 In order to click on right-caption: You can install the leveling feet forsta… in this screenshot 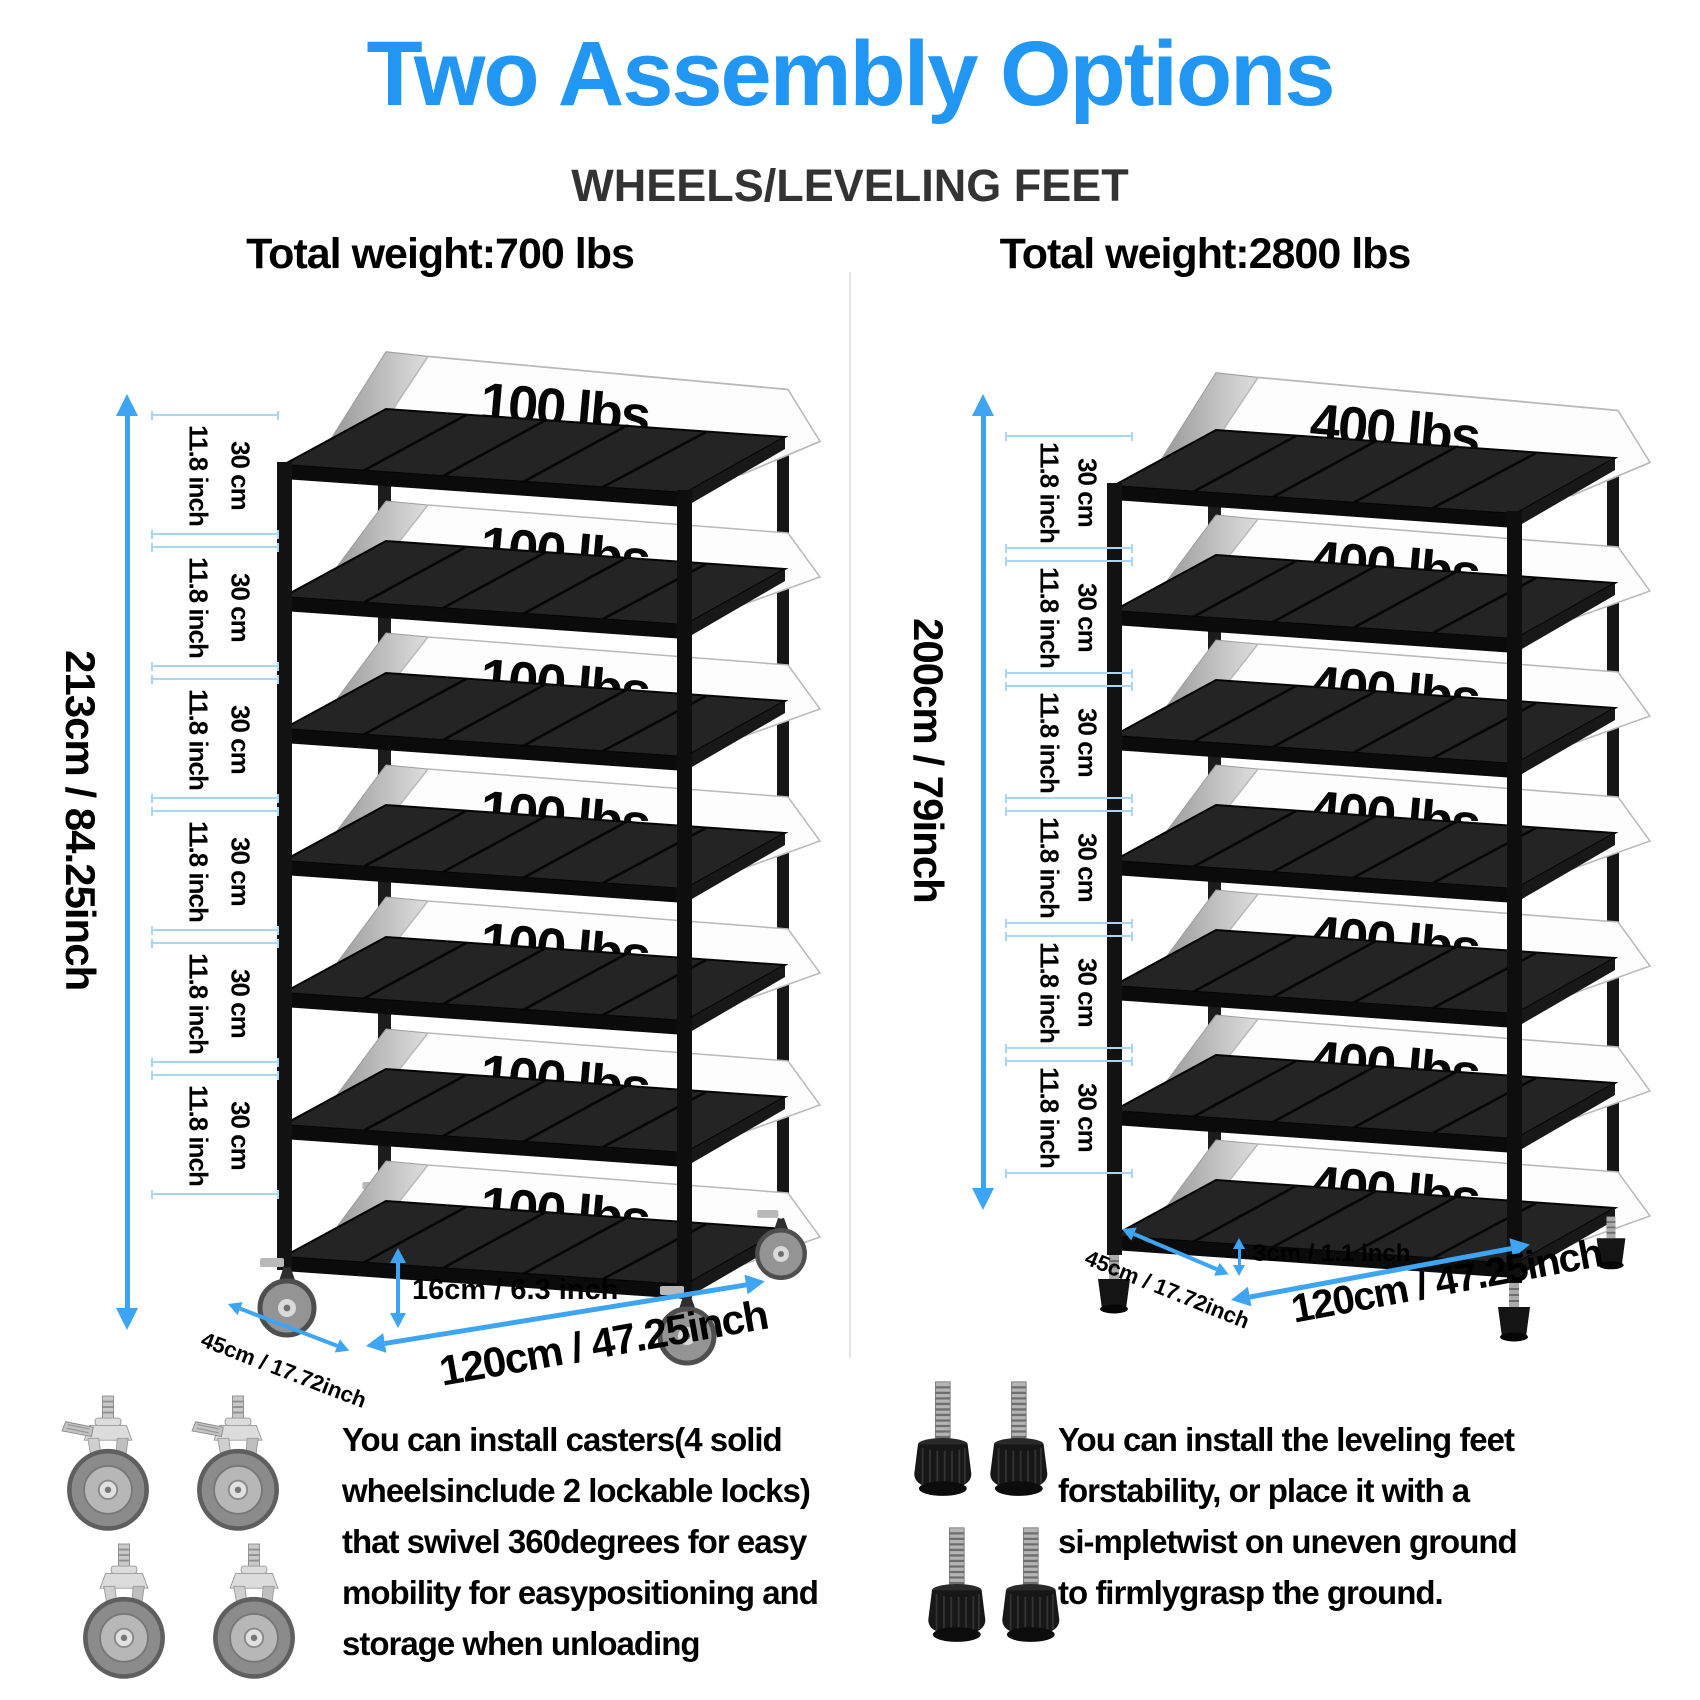, I will do `click(1288, 1516)`.